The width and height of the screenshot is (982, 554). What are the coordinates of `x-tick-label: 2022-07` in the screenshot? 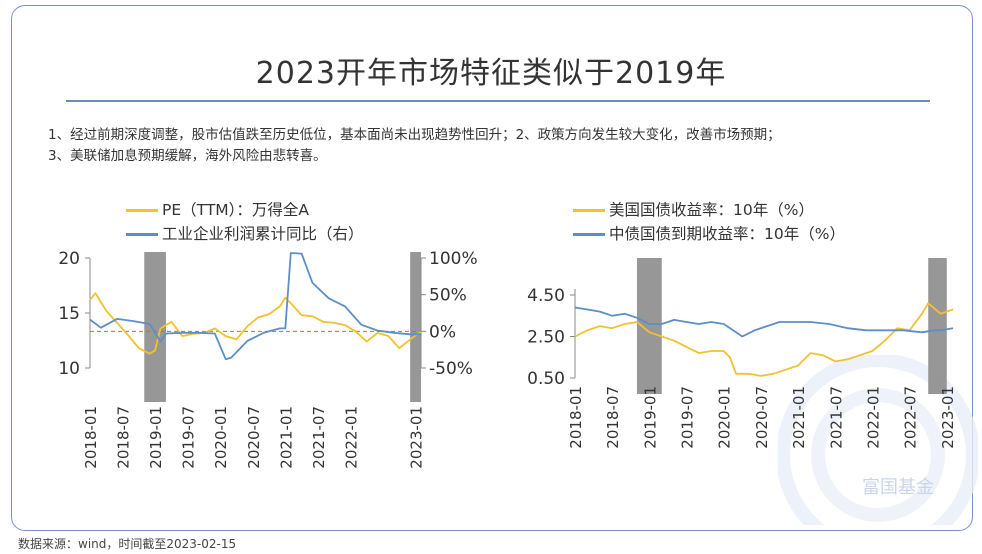 It's located at (911, 417).